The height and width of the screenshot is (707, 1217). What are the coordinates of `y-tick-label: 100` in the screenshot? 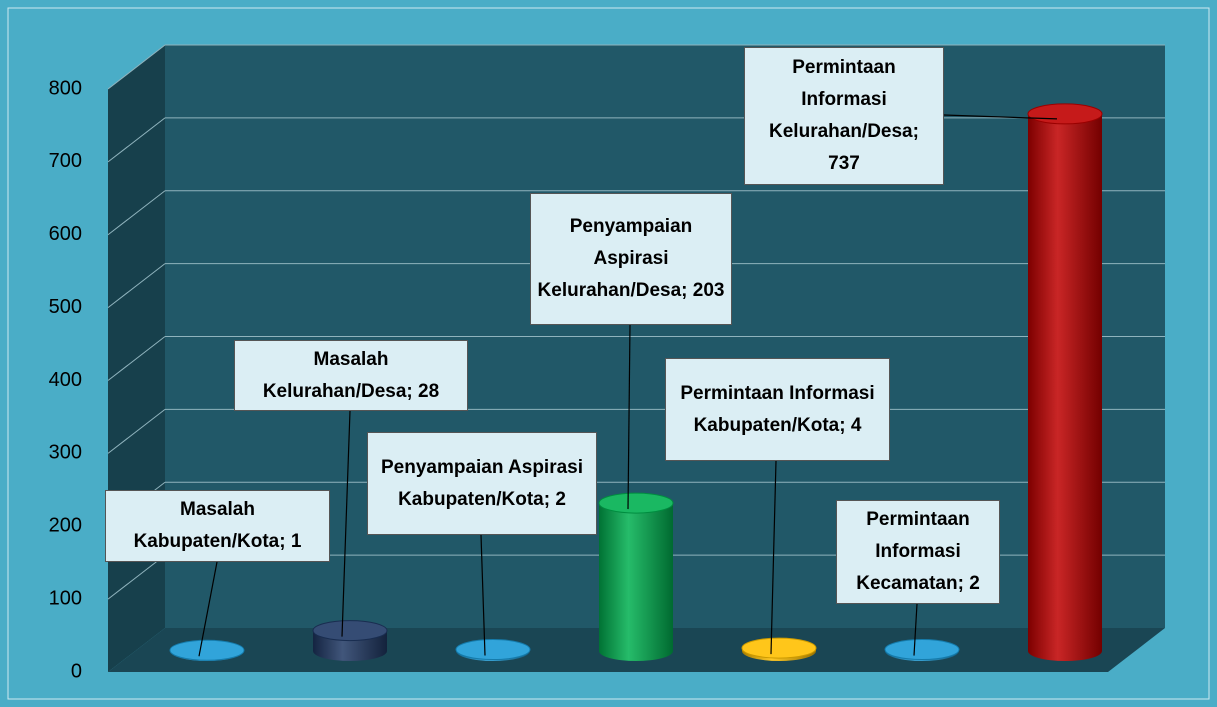 It's located at (65, 598).